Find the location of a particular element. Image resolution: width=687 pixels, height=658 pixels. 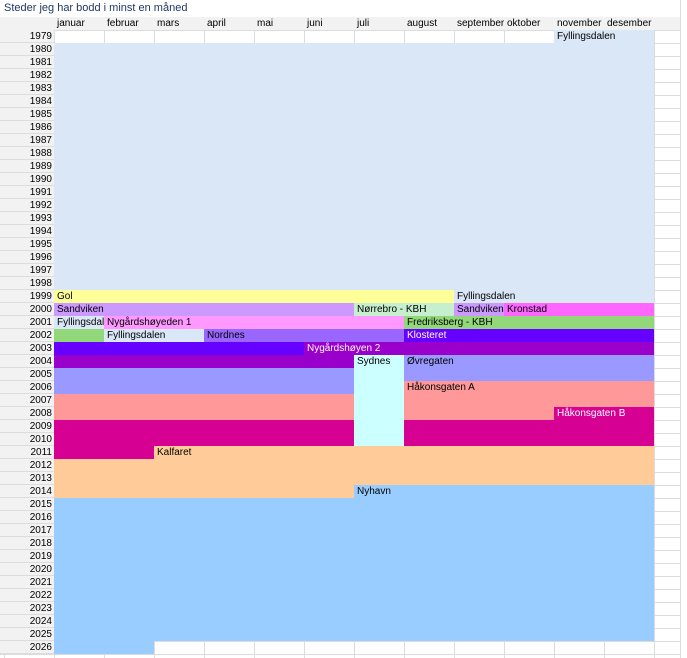

month-header-juli: juli is located at coordinates (363, 23).